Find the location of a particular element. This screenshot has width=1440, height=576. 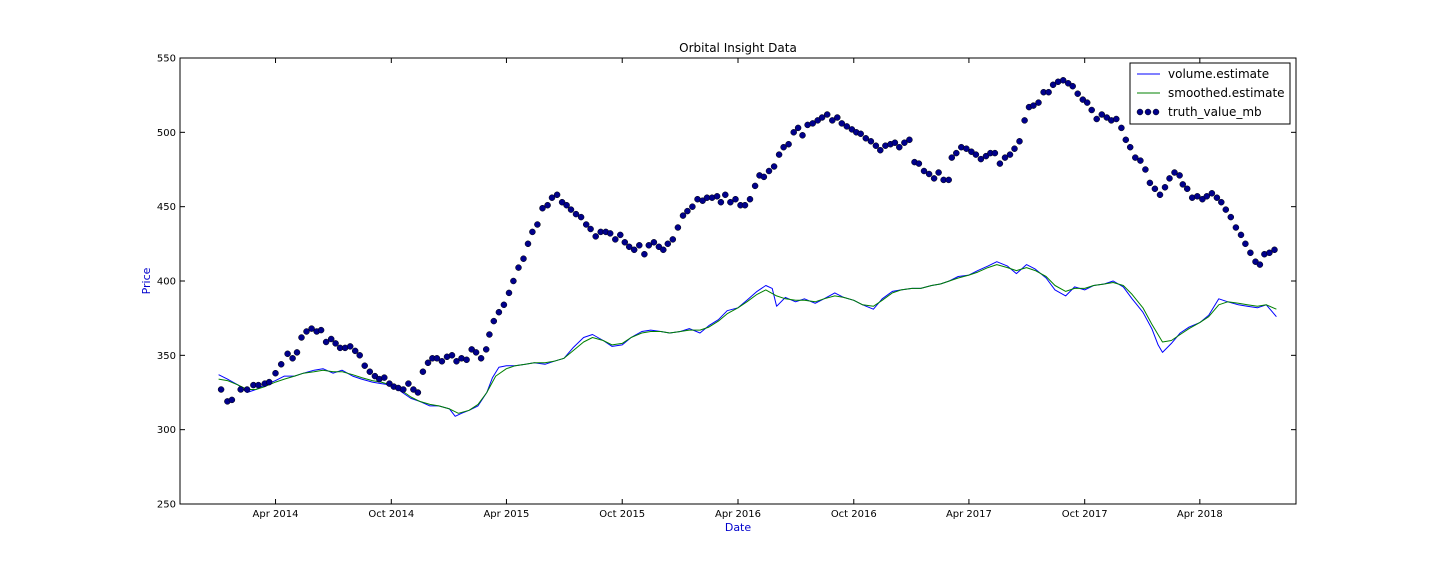

legend-label: volume.estimate is located at coordinates (1218, 74).